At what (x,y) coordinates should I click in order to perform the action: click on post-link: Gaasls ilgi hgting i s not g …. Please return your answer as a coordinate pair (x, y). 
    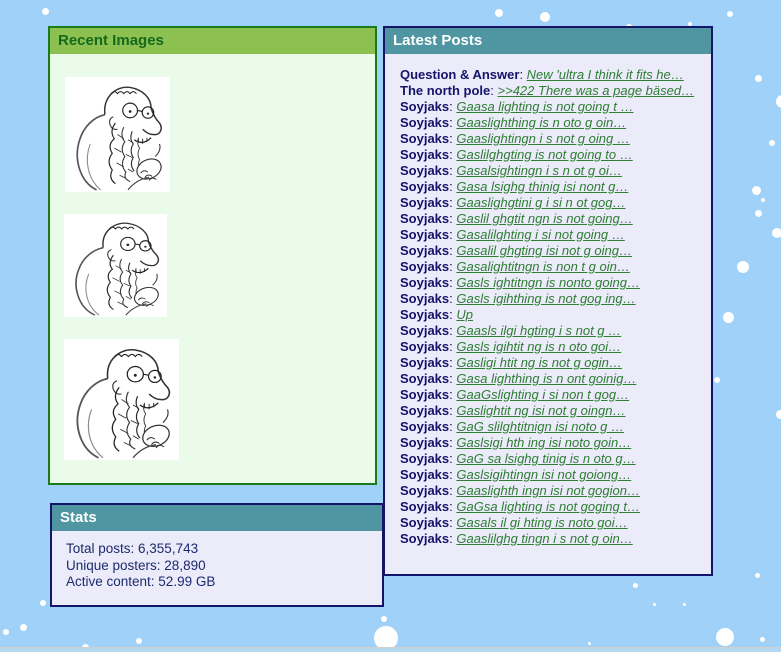
    Looking at the image, I should click on (539, 330).